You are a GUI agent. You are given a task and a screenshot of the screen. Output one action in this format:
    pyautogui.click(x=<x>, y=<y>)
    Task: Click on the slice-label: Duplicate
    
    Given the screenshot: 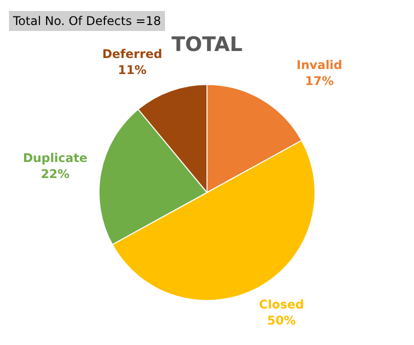 What is the action you would take?
    pyautogui.click(x=55, y=157)
    